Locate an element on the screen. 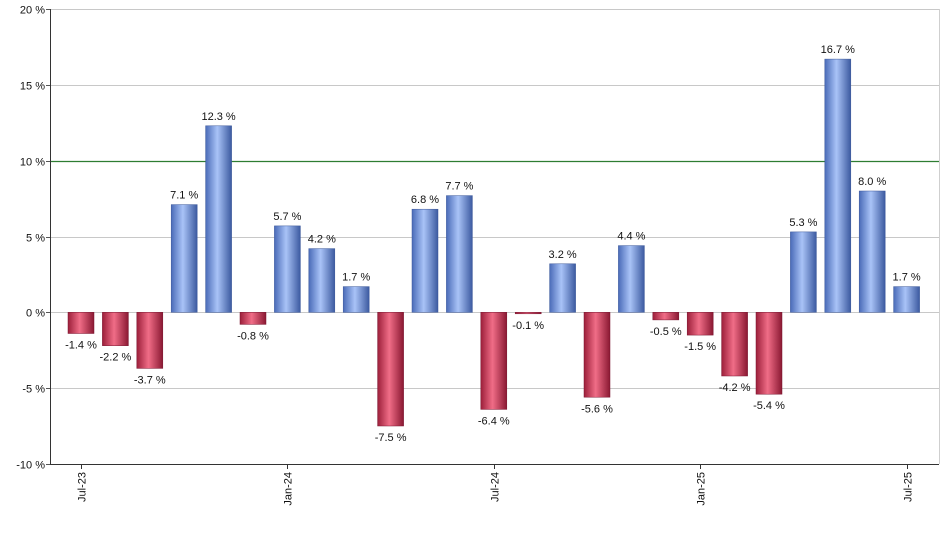  bar-value-label: 16.7 % is located at coordinates (838, 50).